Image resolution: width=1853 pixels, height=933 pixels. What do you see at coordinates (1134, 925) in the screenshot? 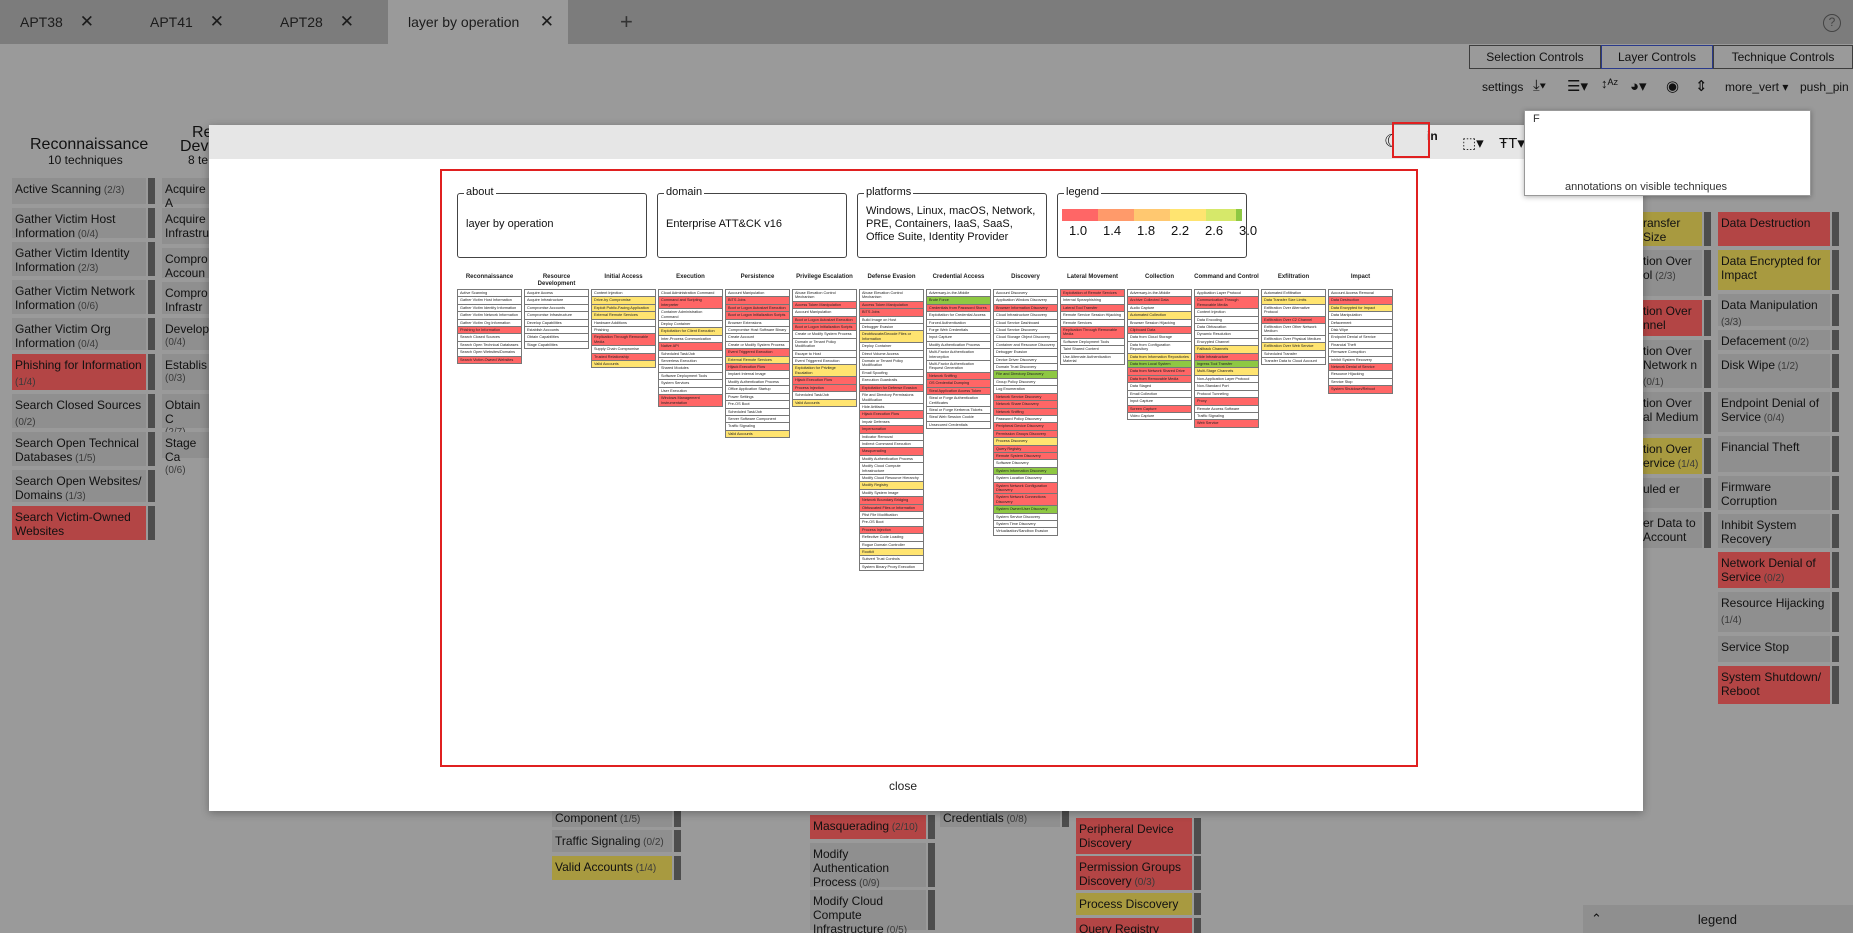
I see `technique-cell: Query Registry` at bounding box center [1134, 925].